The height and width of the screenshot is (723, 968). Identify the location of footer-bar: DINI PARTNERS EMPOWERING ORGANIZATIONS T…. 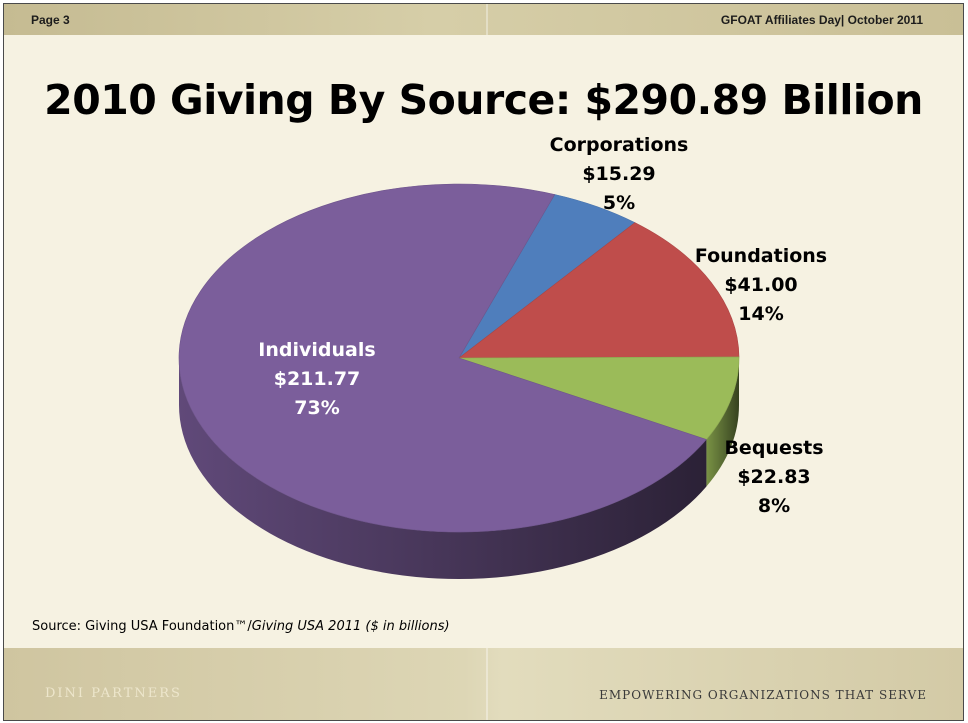
(483, 684).